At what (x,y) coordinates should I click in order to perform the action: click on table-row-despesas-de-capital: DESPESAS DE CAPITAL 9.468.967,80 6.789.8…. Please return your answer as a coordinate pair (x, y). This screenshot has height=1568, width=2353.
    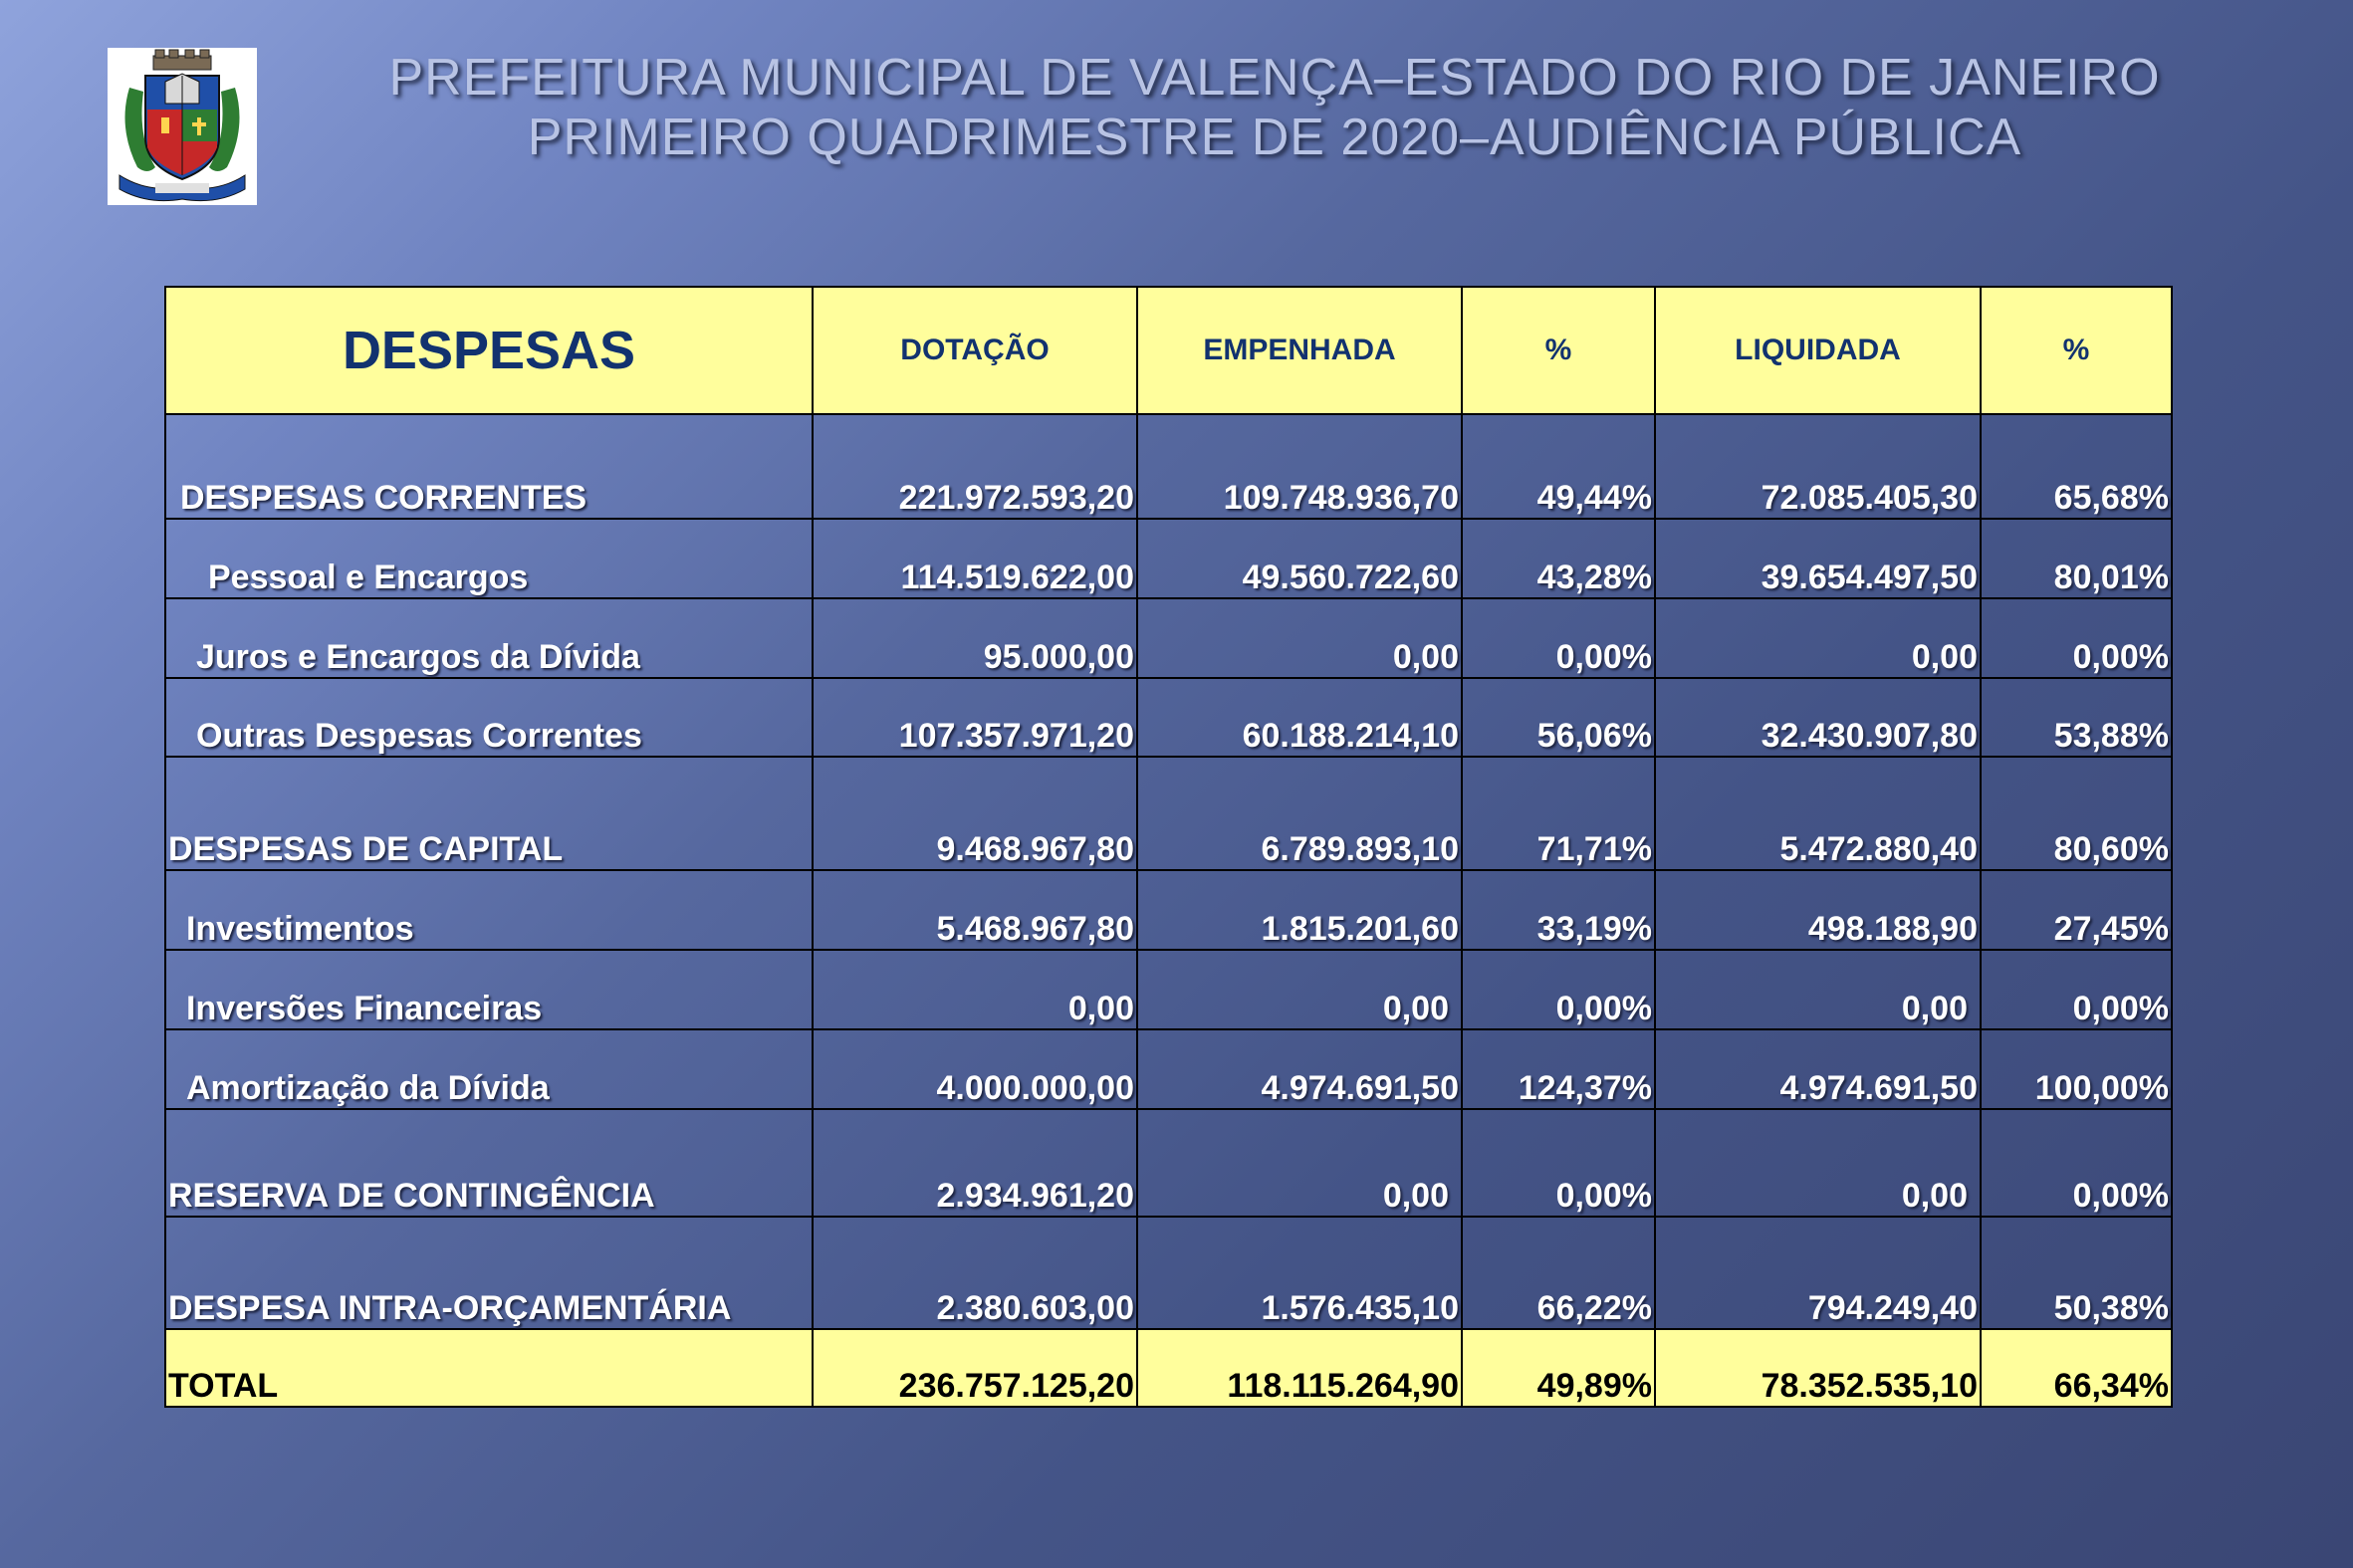
    Looking at the image, I should click on (1168, 814).